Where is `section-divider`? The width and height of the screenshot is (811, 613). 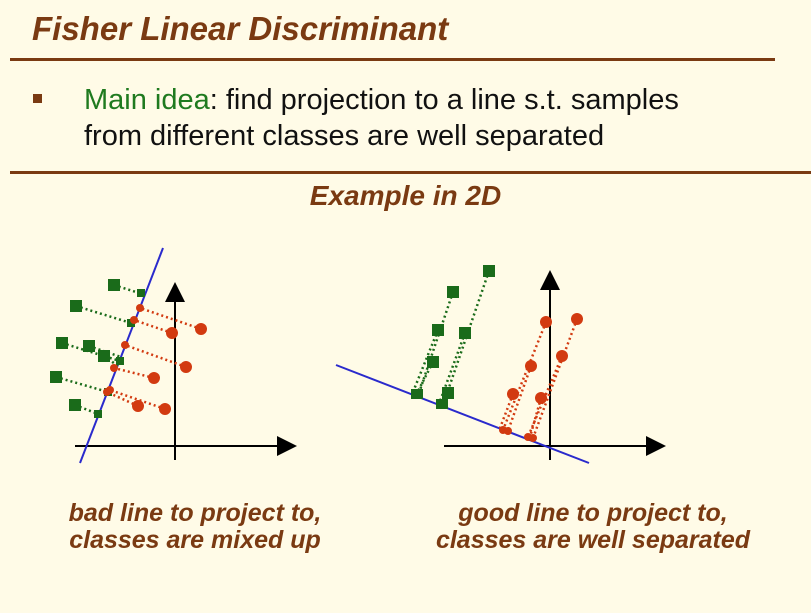 section-divider is located at coordinates (410, 172).